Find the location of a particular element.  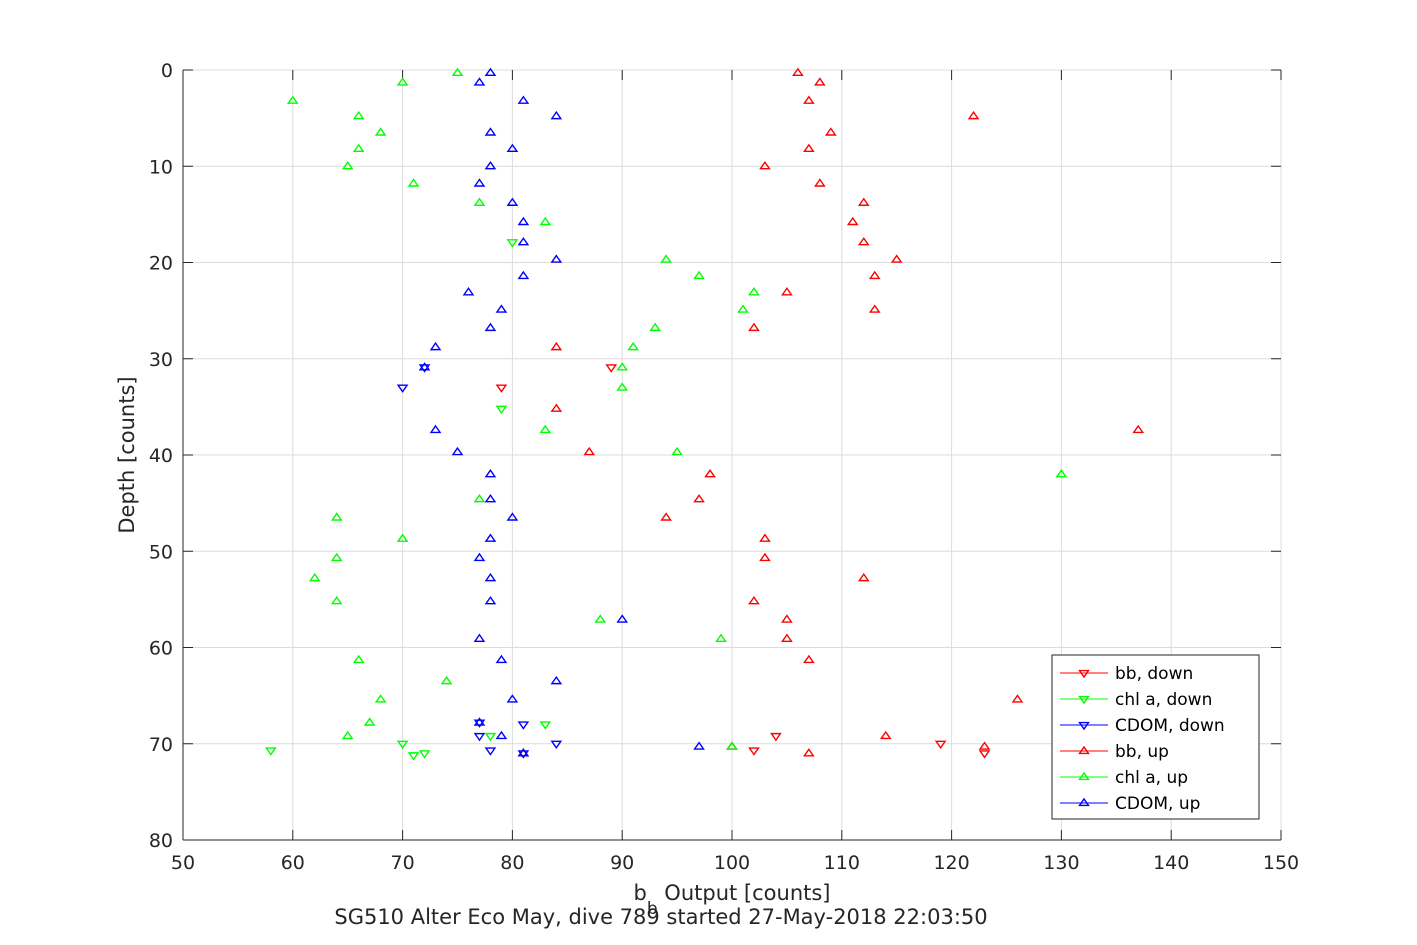

x-tick-label: 110 is located at coordinates (842, 863).